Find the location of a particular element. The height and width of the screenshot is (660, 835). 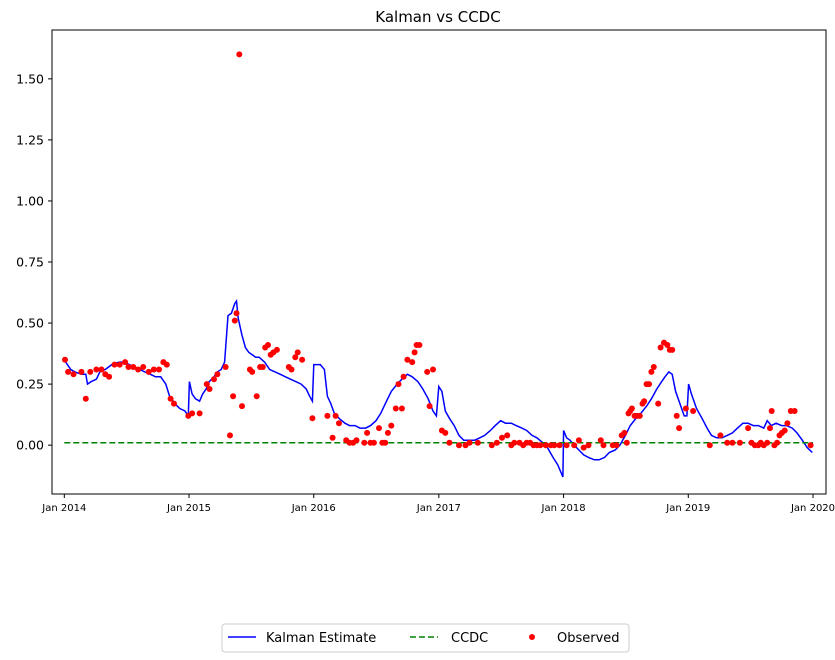

x-tick-label: Jan 2019 is located at coordinates (687, 508).